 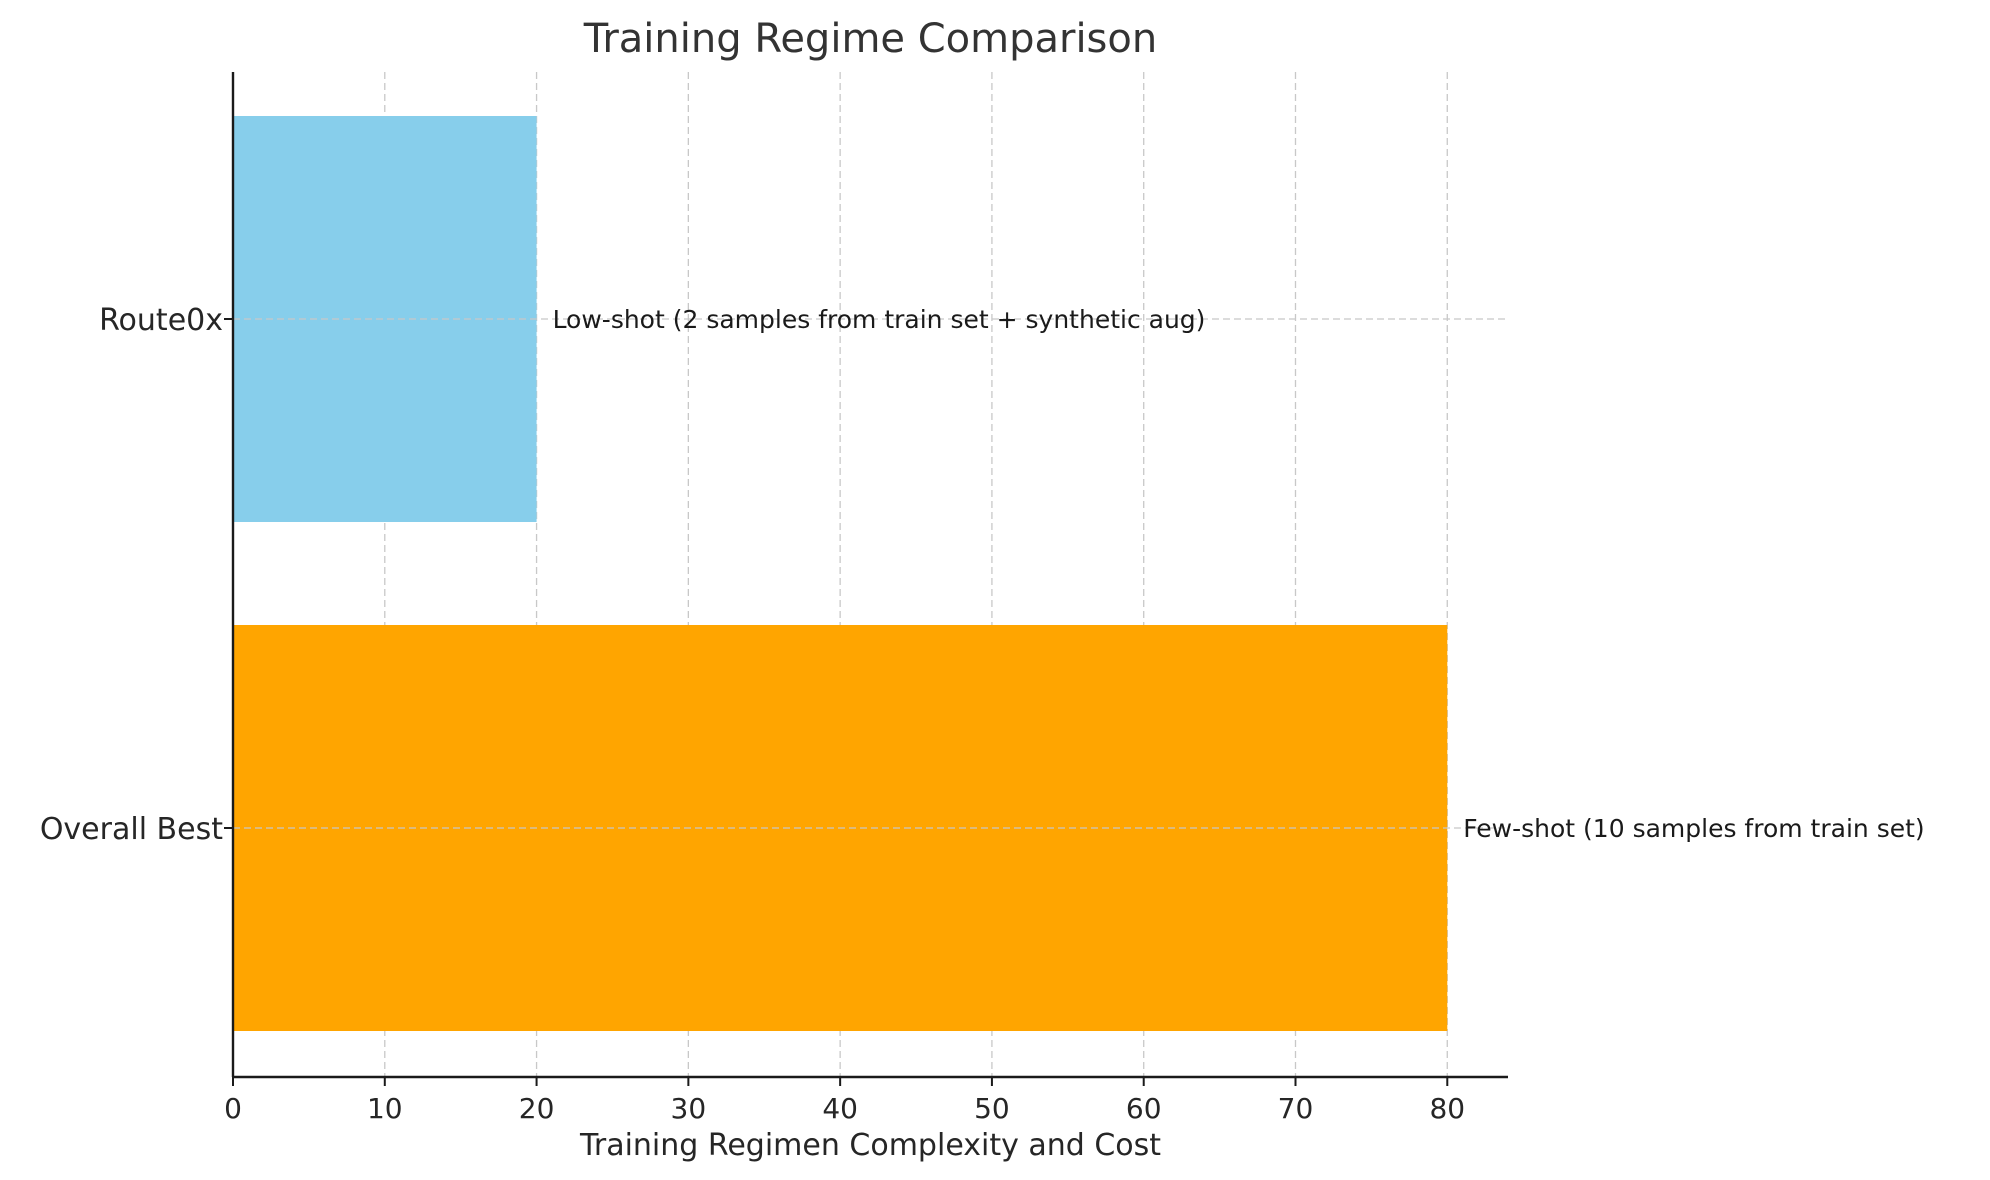 What do you see at coordinates (385, 1108) in the screenshot?
I see `x-tick-label-10: 10` at bounding box center [385, 1108].